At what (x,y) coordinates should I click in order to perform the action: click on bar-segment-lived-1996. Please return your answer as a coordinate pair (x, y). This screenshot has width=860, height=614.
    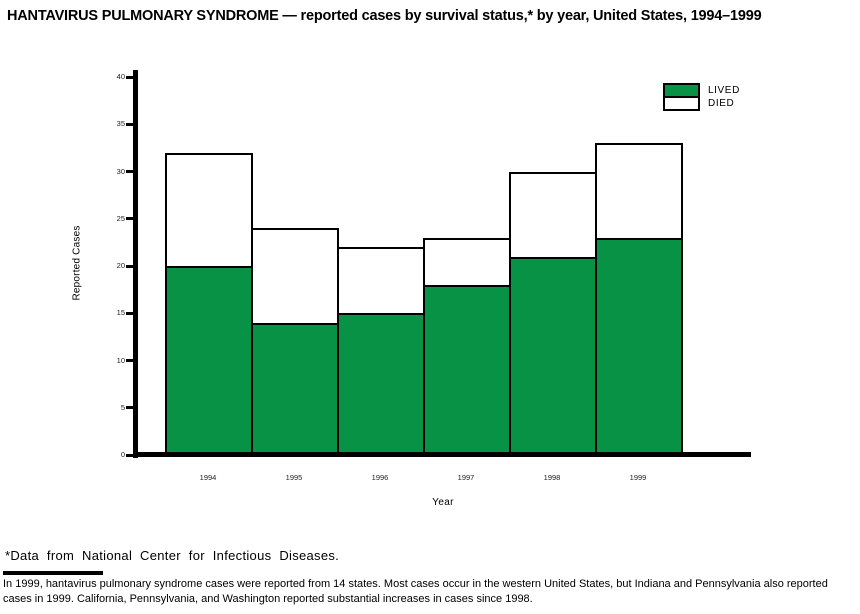
    Looking at the image, I should click on (381, 383).